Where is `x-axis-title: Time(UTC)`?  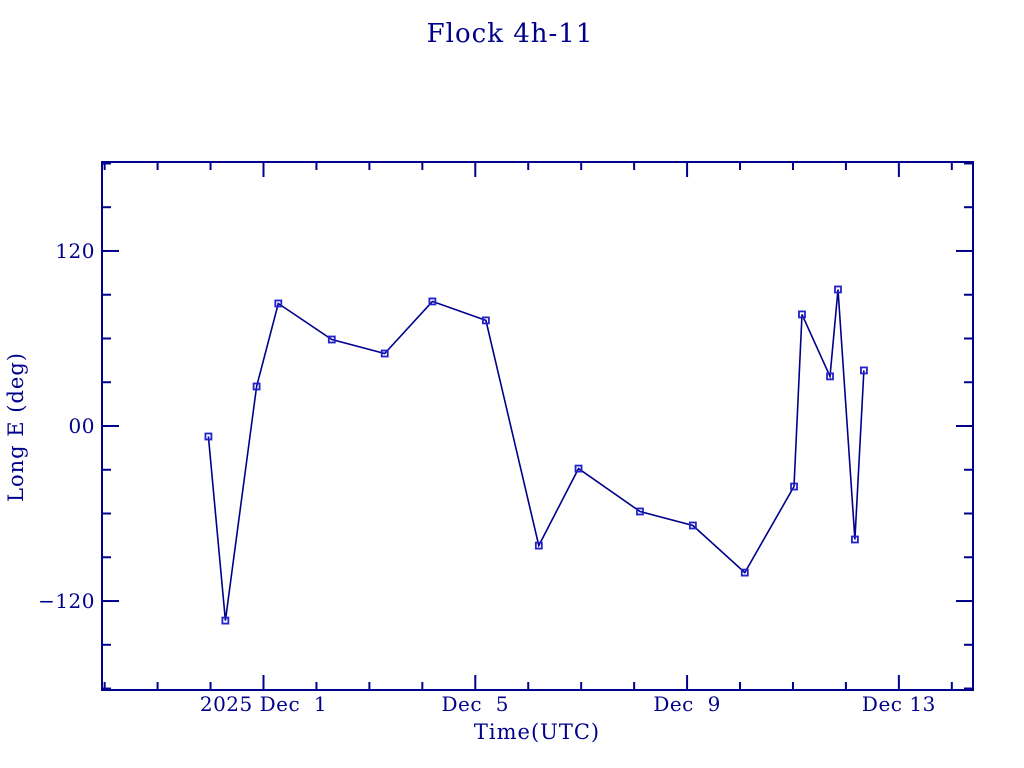
x-axis-title: Time(UTC) is located at coordinates (537, 732).